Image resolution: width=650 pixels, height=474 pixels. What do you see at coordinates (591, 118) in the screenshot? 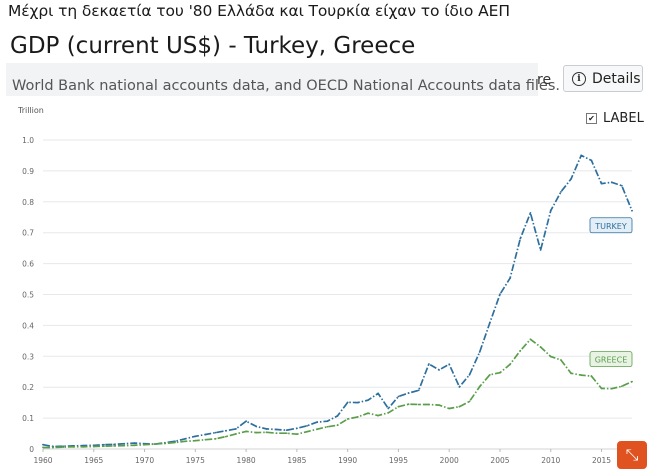
I see `label-checkbox: ✔` at bounding box center [591, 118].